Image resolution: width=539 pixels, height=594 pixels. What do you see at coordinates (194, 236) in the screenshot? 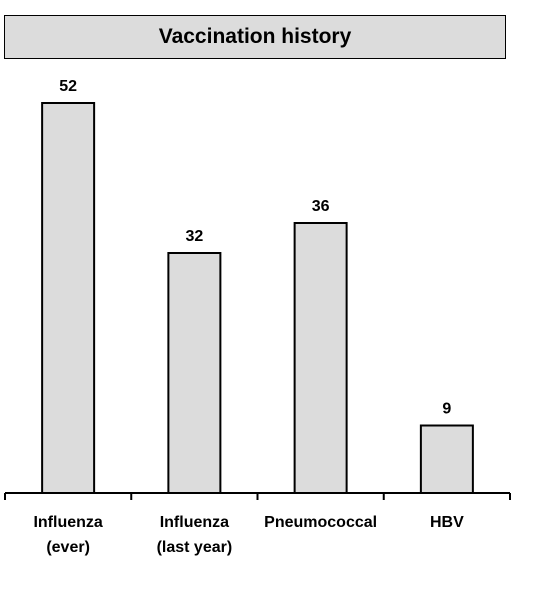
I see `value-label-1: 32` at bounding box center [194, 236].